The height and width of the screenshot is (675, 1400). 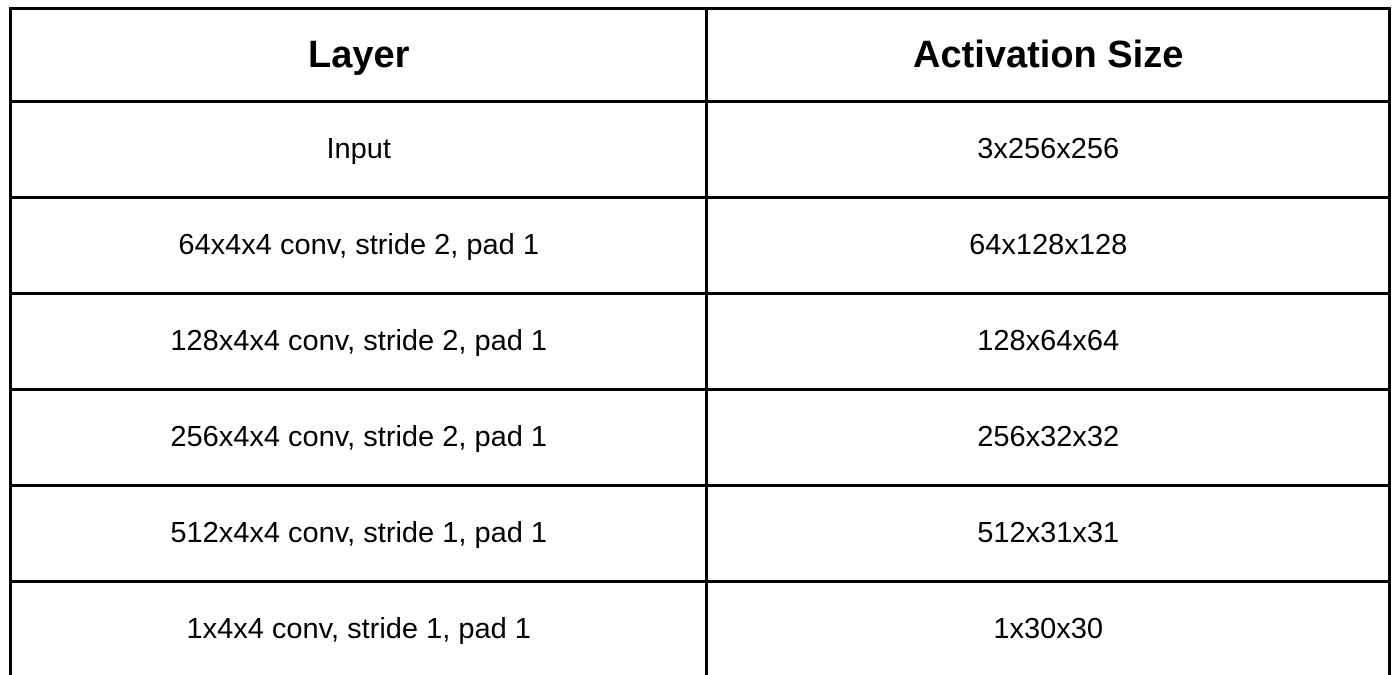 What do you see at coordinates (1048, 149) in the screenshot?
I see `activation-size-cell: 3x256x256` at bounding box center [1048, 149].